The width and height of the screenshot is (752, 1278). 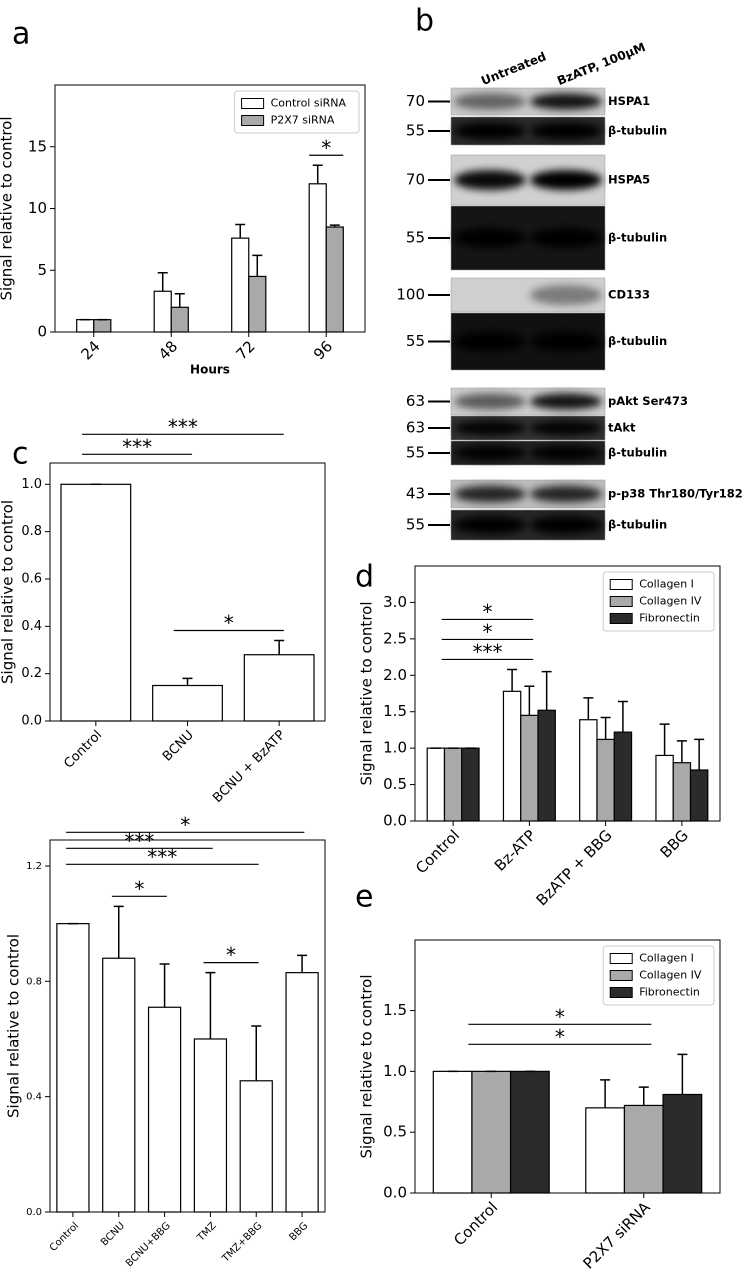 What do you see at coordinates (574, 867) in the screenshot?
I see `x-tick-label: BzATP + BBG` at bounding box center [574, 867].